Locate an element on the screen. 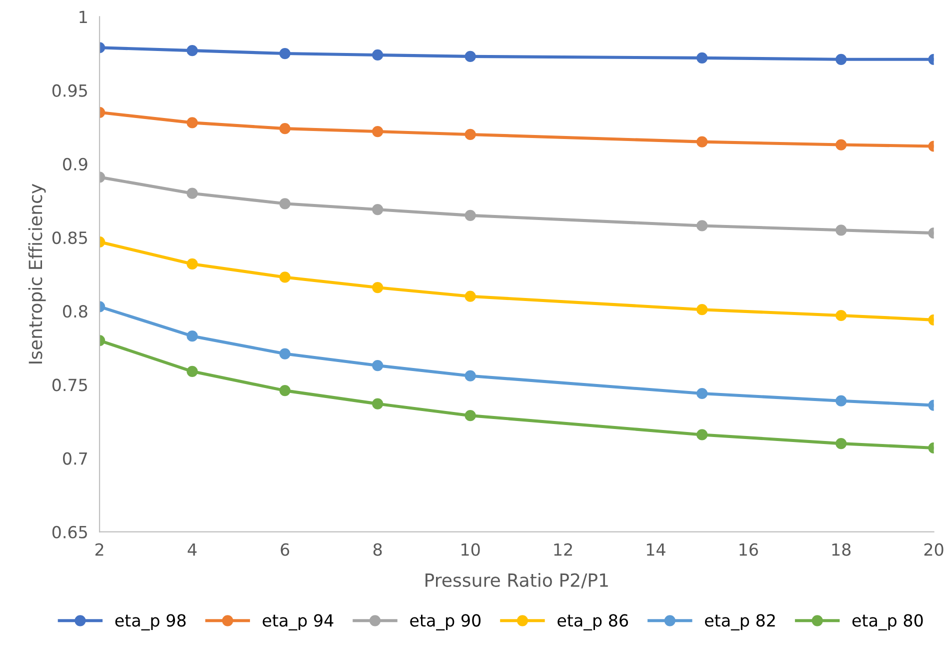 The image size is (948, 669). x-tick-label: 8 is located at coordinates (377, 549).